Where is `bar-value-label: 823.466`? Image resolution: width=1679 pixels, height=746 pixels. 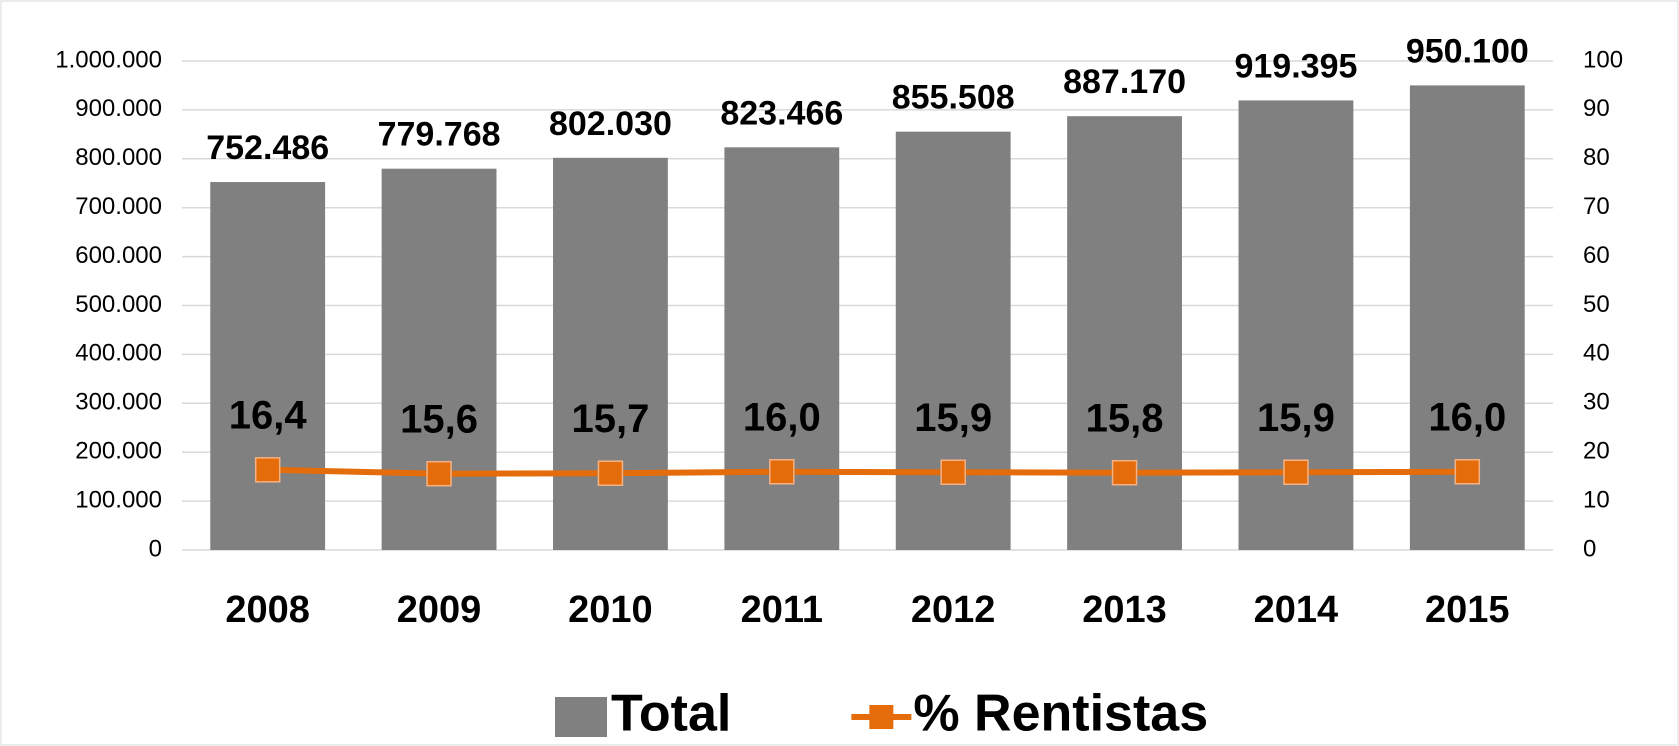
bar-value-label: 823.466 is located at coordinates (781, 113).